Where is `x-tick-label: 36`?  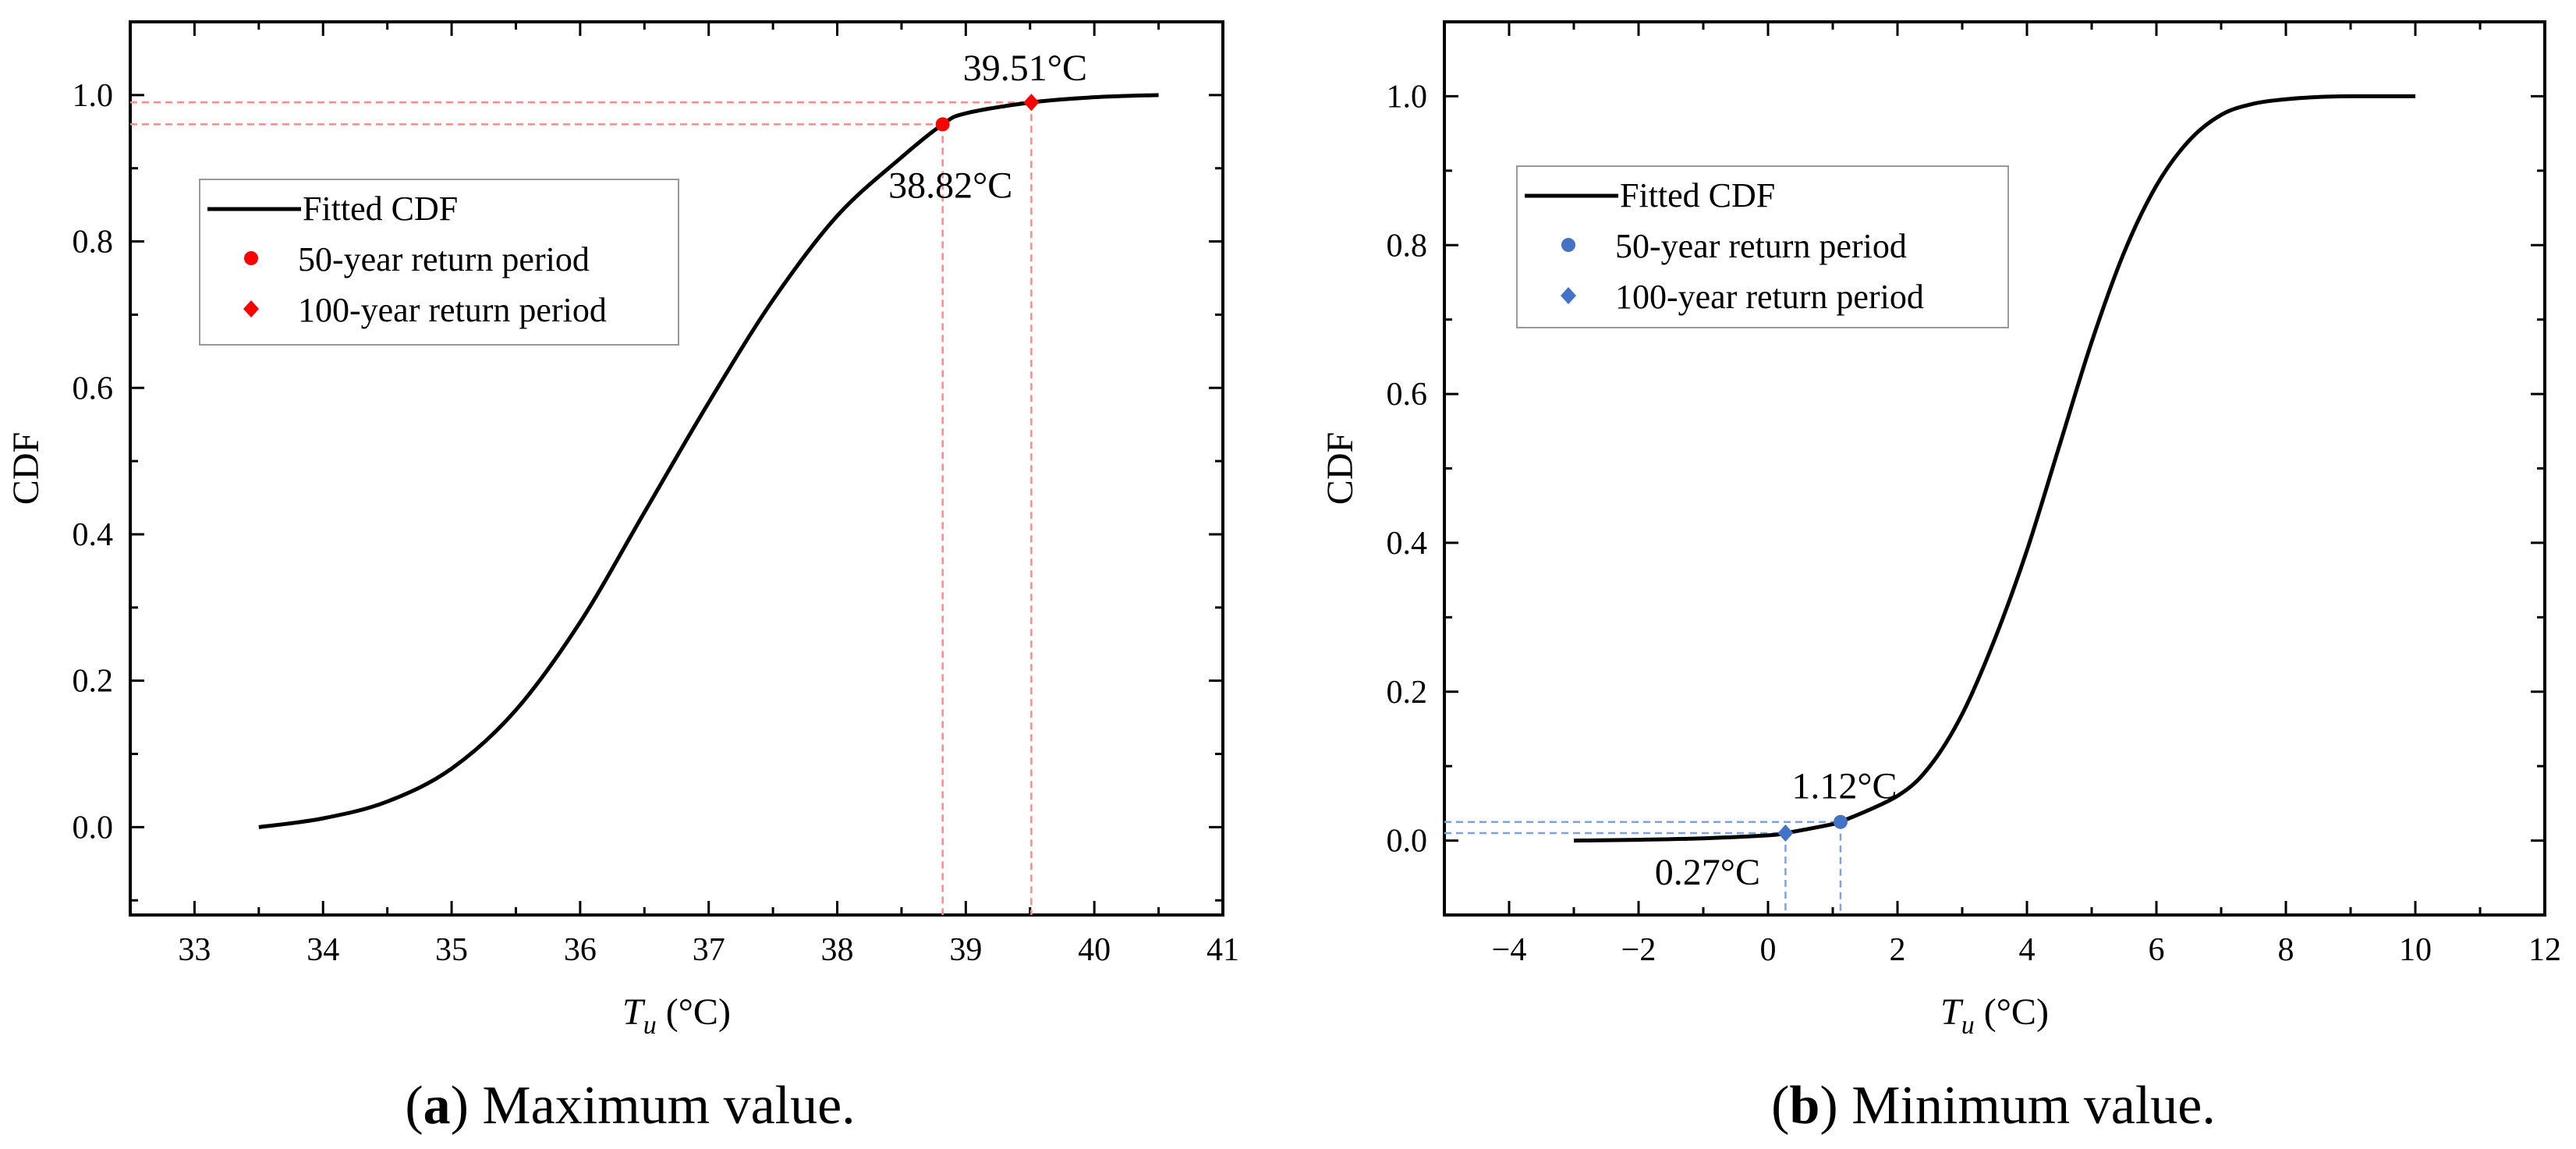
x-tick-label: 36 is located at coordinates (580, 950).